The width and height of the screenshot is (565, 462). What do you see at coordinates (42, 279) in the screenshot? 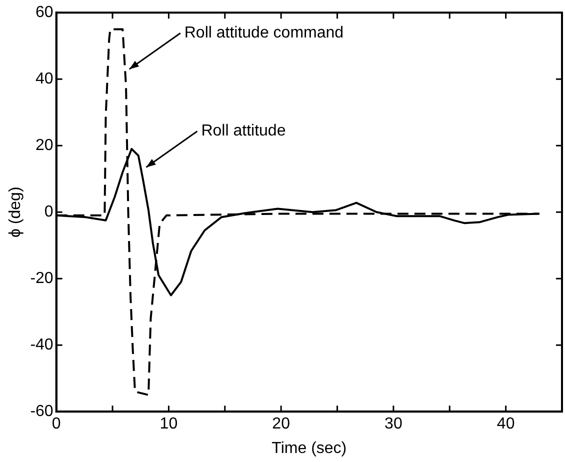
I see `y-tick-label: -20` at bounding box center [42, 279].